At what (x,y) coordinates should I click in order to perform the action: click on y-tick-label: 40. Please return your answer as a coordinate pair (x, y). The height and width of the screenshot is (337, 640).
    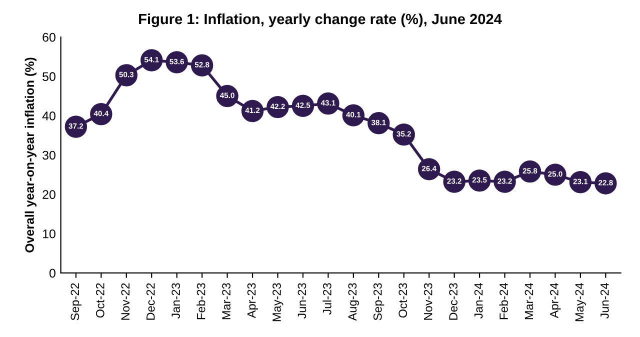
    Looking at the image, I should click on (49, 116).